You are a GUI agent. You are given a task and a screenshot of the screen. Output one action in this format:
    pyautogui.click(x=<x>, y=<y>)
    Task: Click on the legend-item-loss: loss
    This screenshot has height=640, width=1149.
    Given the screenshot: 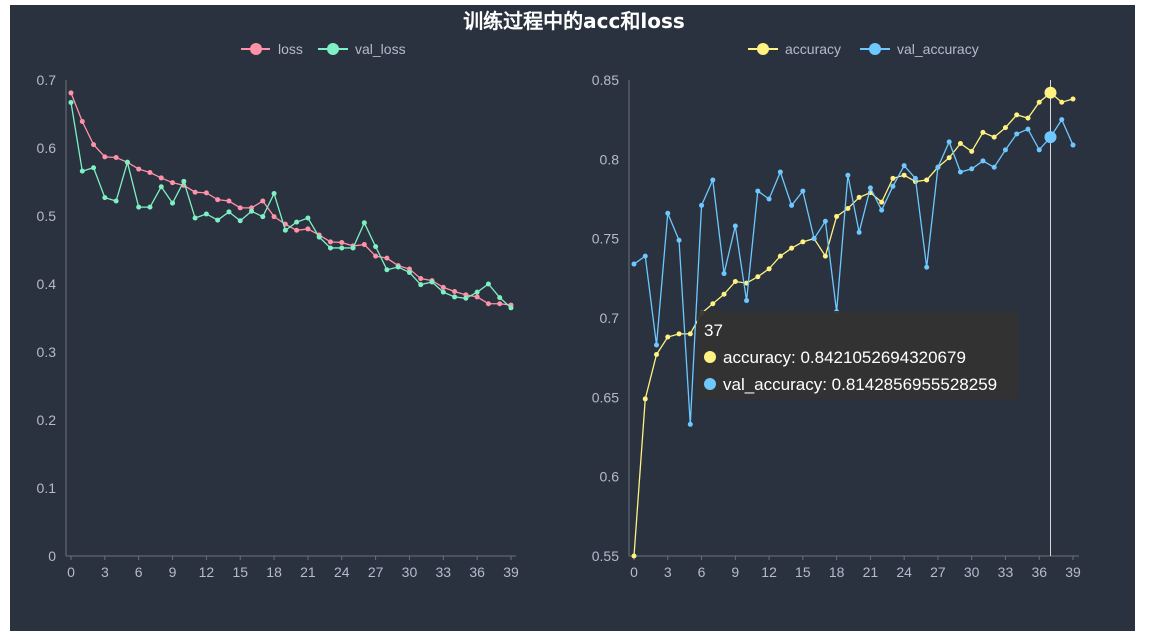 What is the action you would take?
    pyautogui.click(x=272, y=49)
    